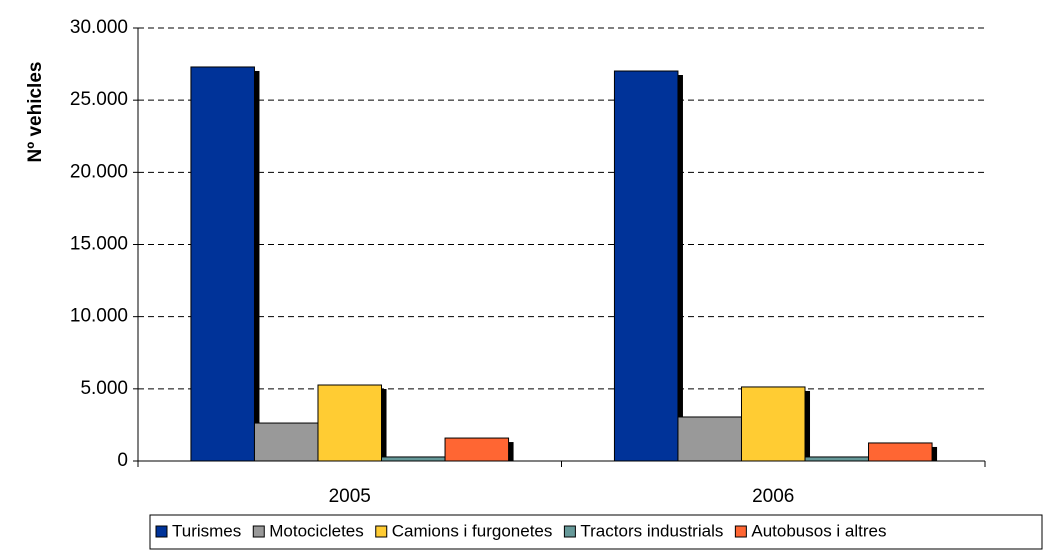 The image size is (1052, 552). I want to click on legend-label: Camions i furgonetes, so click(472, 530).